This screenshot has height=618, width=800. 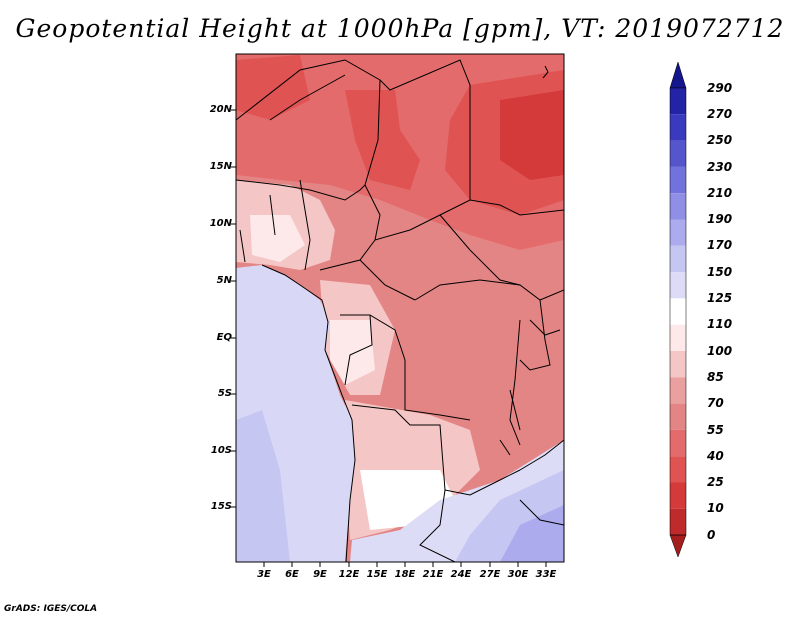 What do you see at coordinates (678, 546) in the screenshot?
I see `colorbar-bottom-arrow` at bounding box center [678, 546].